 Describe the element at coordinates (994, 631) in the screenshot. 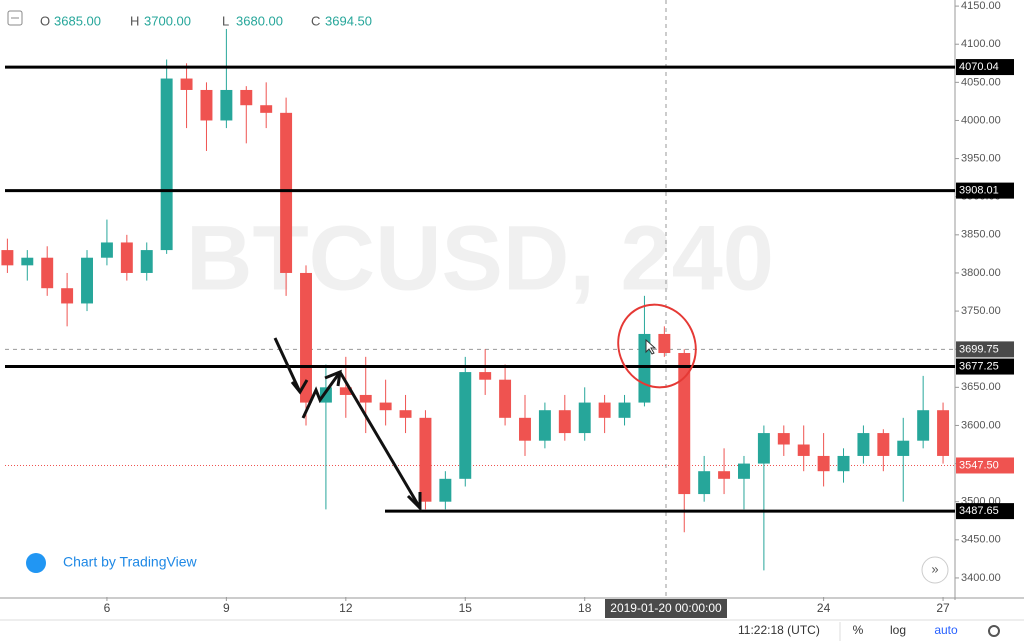

I see `settings-icon` at that location.